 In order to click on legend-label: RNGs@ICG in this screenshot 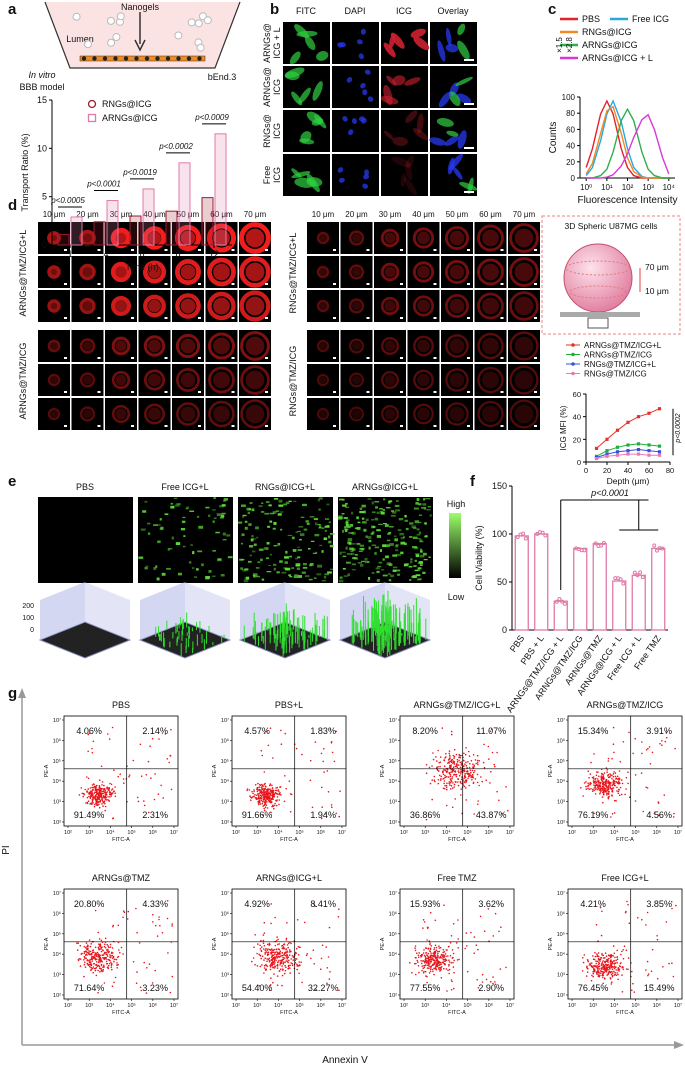, I will do `click(127, 104)`.